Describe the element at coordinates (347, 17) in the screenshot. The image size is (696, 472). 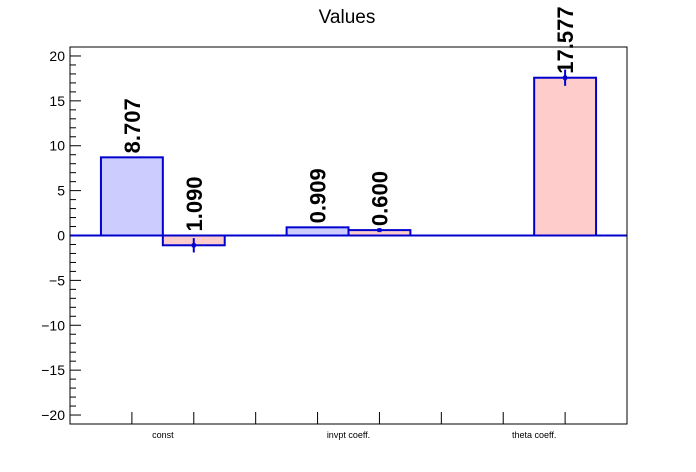
I see `chart-title: Values` at that location.